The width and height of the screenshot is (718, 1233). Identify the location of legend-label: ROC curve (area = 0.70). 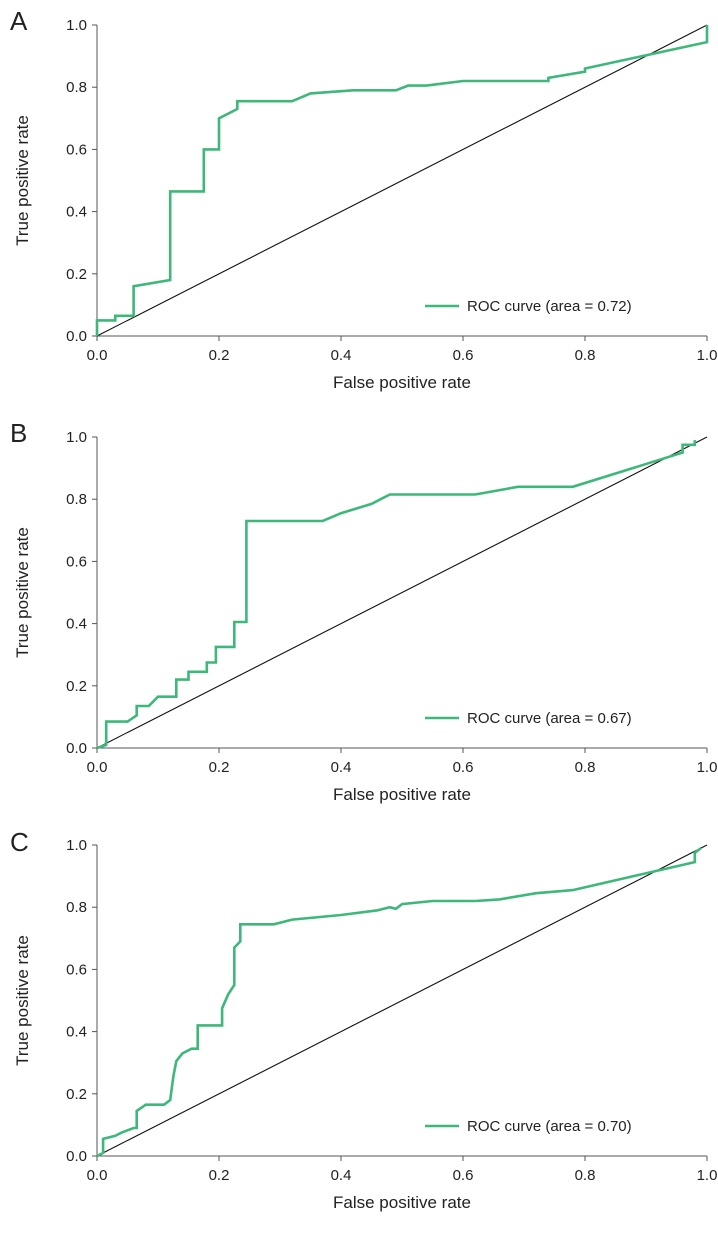
(549, 1126).